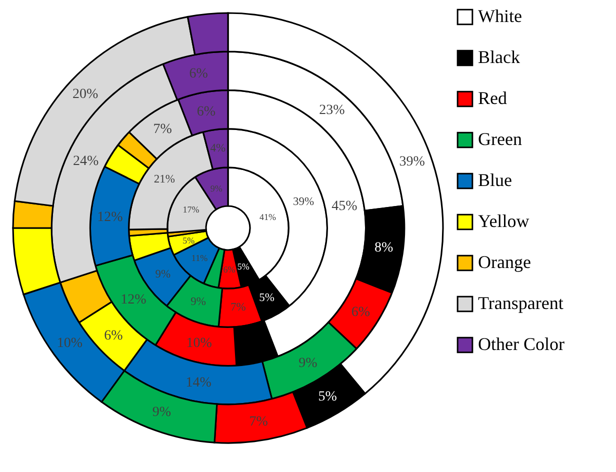 This screenshot has height=472, width=616. What do you see at coordinates (218, 148) in the screenshot?
I see `data-label: 4%` at bounding box center [218, 148].